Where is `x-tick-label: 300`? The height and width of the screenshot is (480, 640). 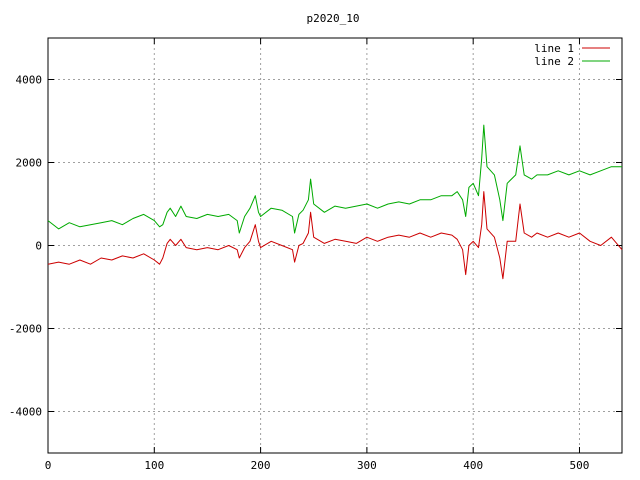 x-tick-label: 300 is located at coordinates (367, 465).